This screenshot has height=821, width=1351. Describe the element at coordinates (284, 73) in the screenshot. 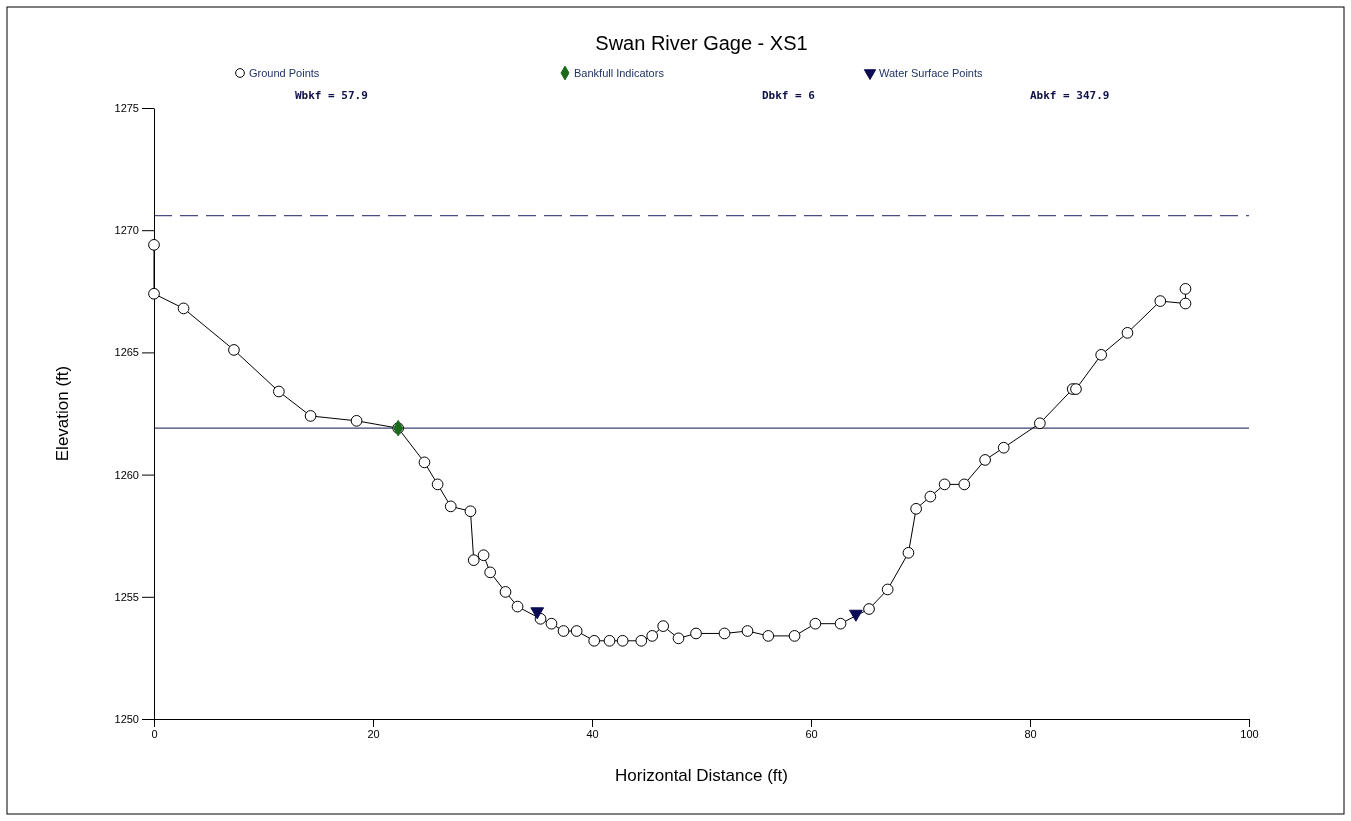

I see `legend-label: Ground Points` at that location.